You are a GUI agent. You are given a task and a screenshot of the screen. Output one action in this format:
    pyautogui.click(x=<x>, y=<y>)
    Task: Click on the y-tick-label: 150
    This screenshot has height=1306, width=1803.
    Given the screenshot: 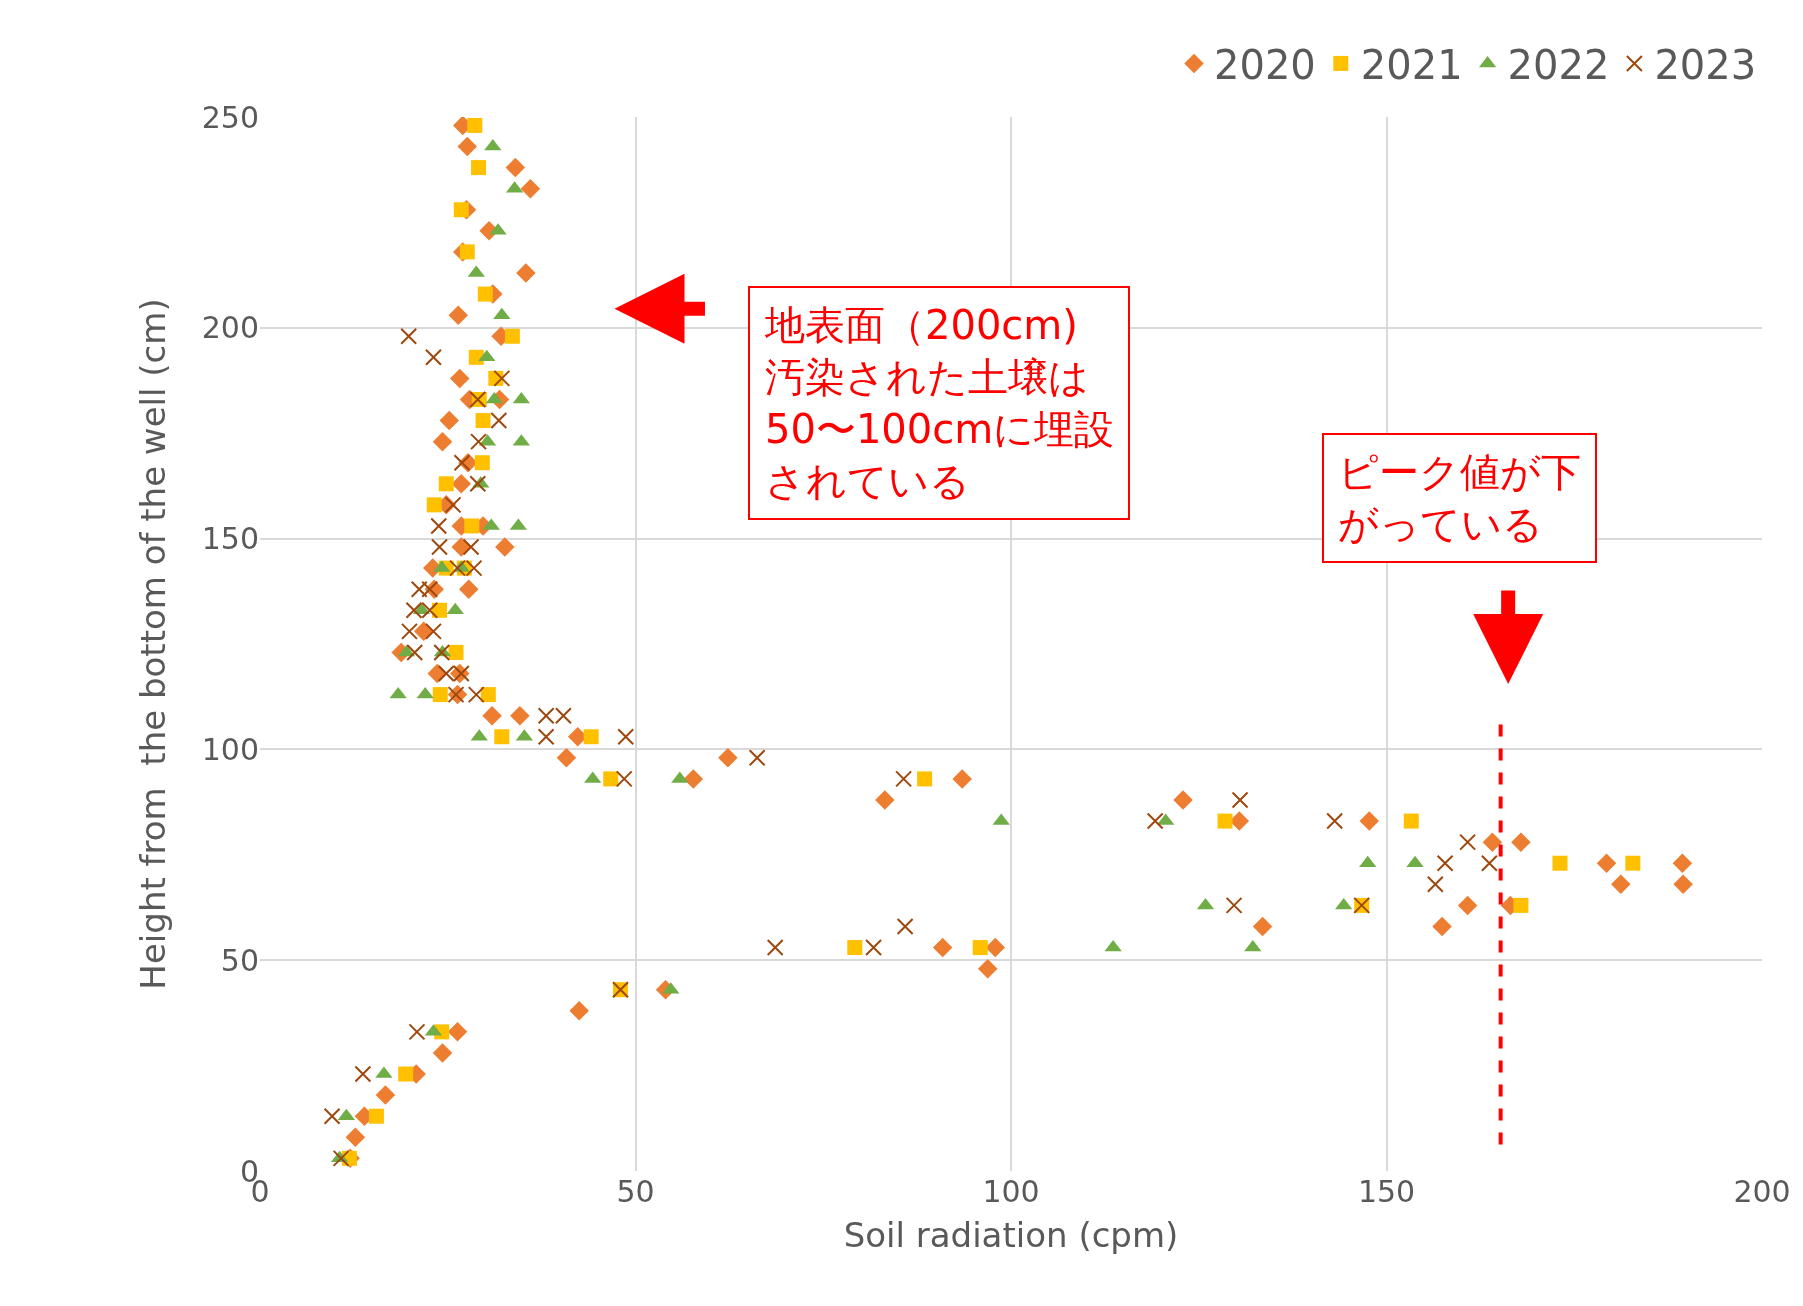 What is the action you would take?
    pyautogui.click(x=230, y=539)
    